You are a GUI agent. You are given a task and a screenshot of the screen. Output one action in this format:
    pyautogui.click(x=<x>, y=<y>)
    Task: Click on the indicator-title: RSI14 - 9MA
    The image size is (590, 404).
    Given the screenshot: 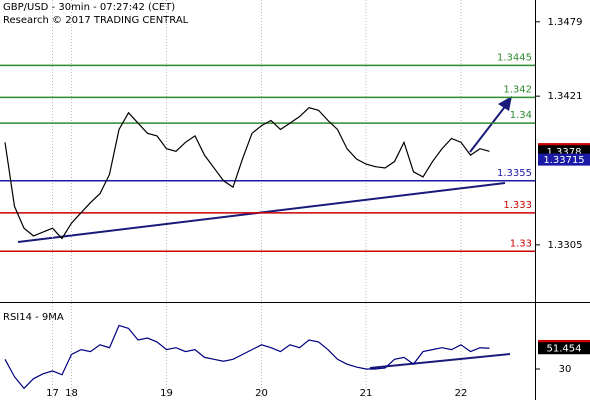 What is the action you would take?
    pyautogui.click(x=33, y=317)
    